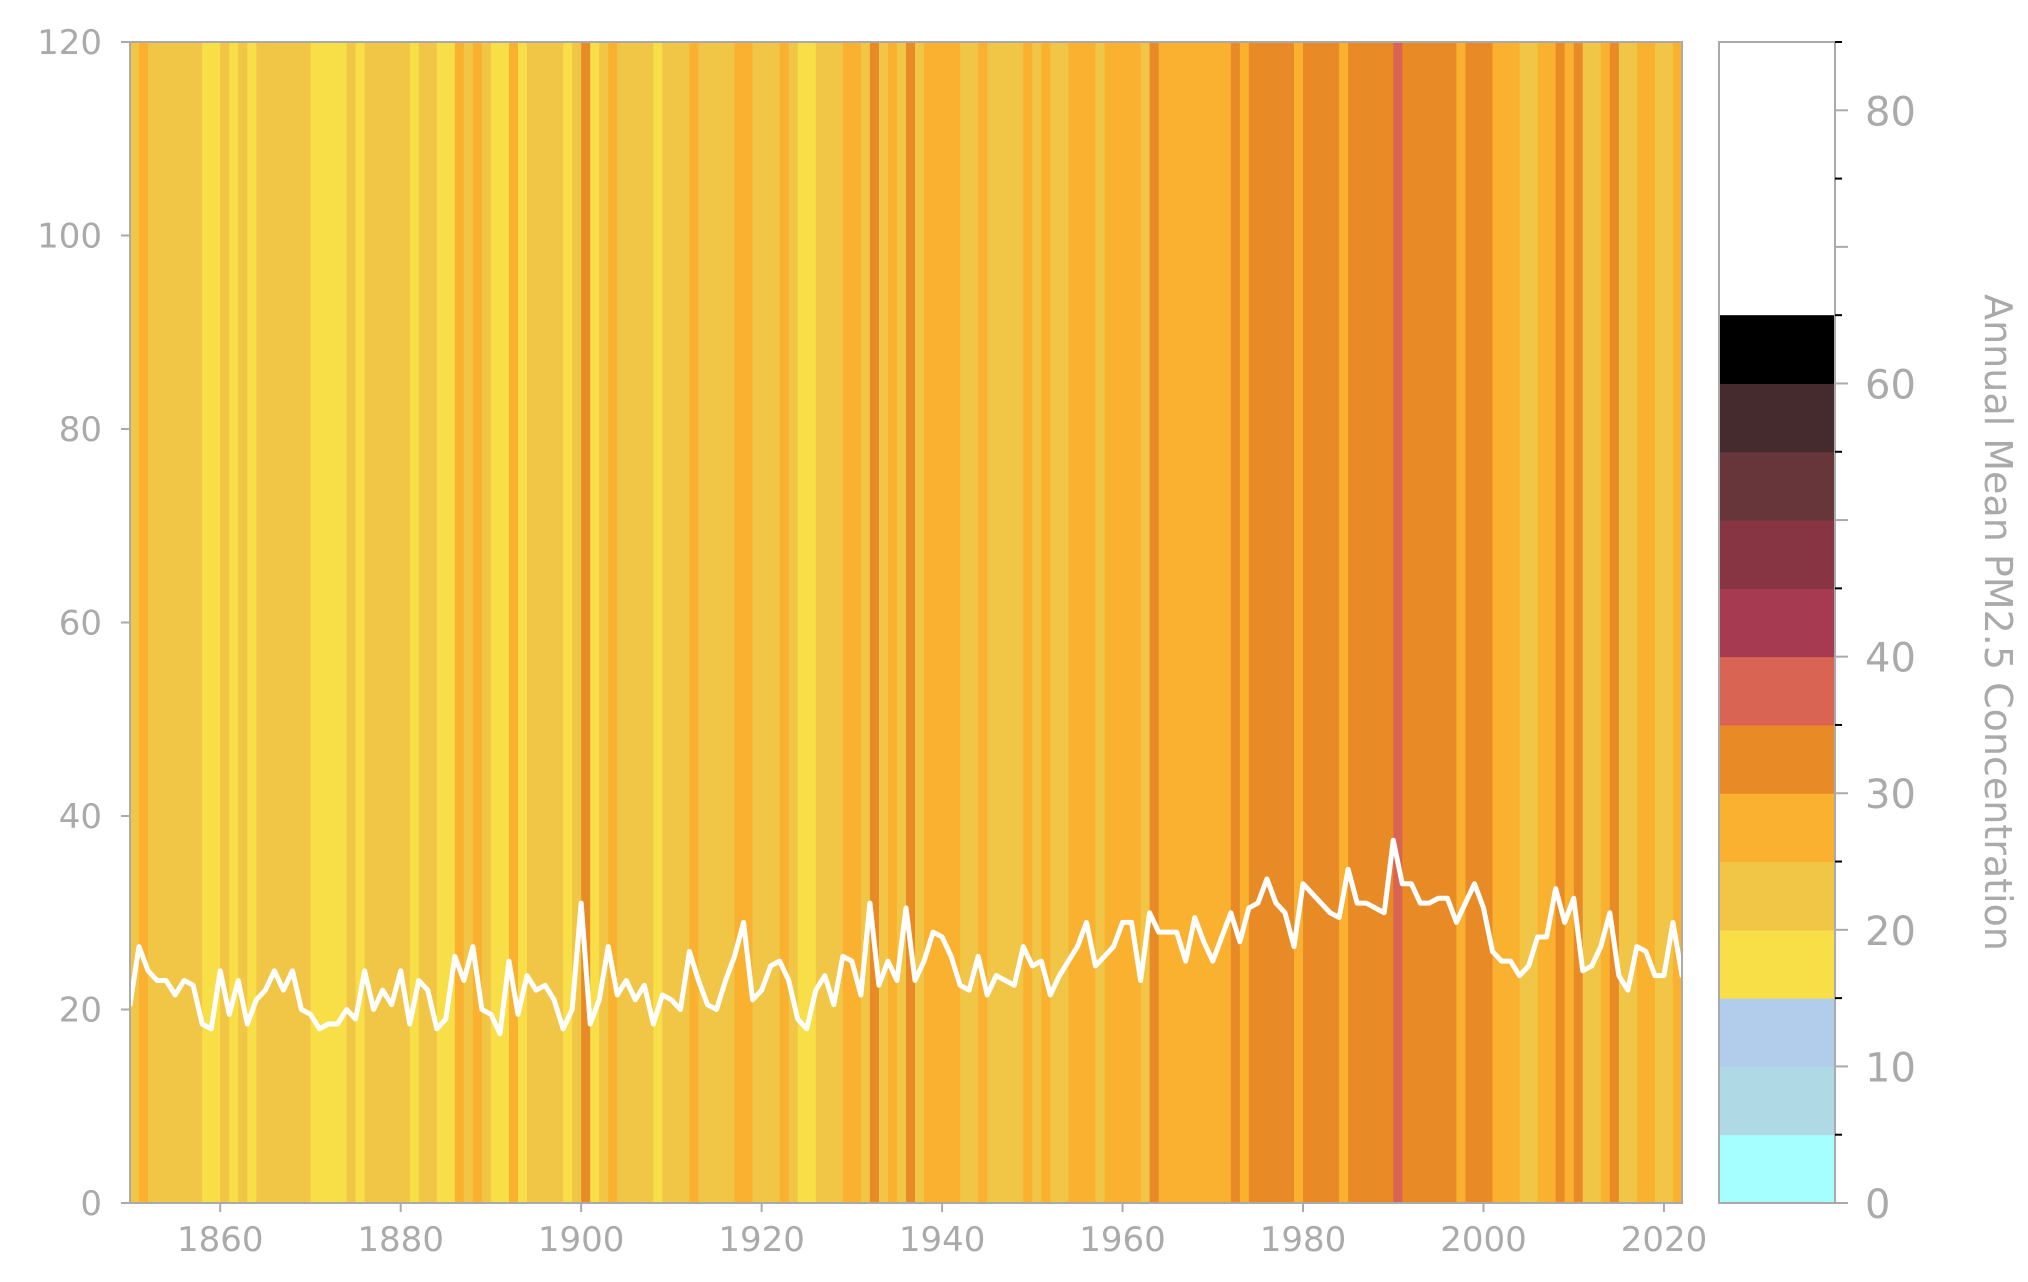 The width and height of the screenshot is (2028, 1282). What do you see at coordinates (748, 622) in the screenshot?
I see `stripe-1918` at bounding box center [748, 622].